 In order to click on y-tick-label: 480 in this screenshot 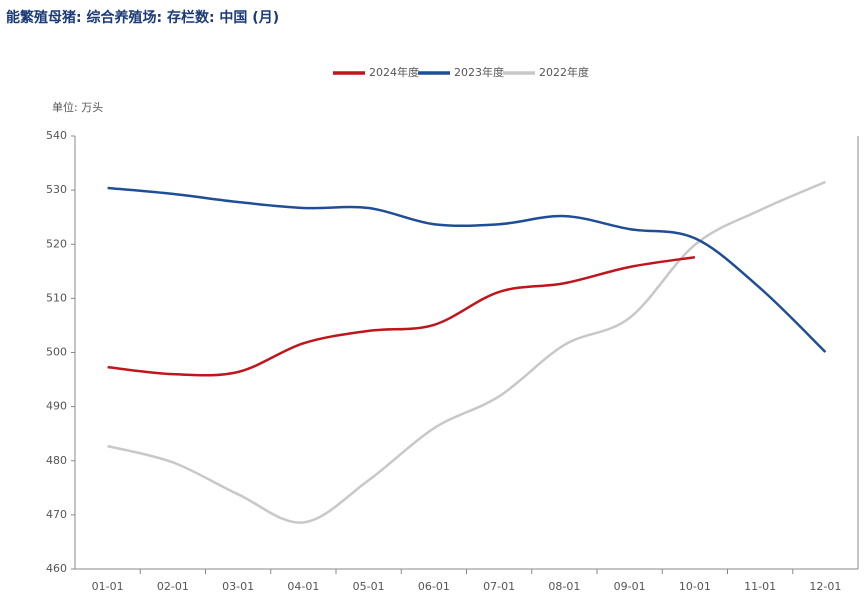, I will do `click(56, 460)`.